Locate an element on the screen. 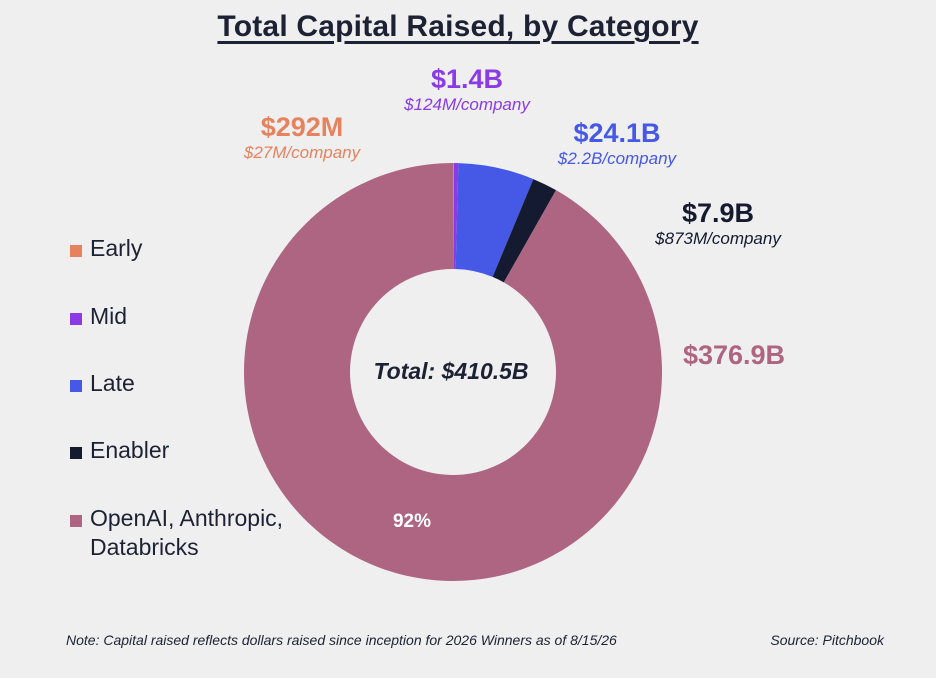 Image resolution: width=936 pixels, height=678 pixels. legend-swatch-enabler is located at coordinates (76, 453).